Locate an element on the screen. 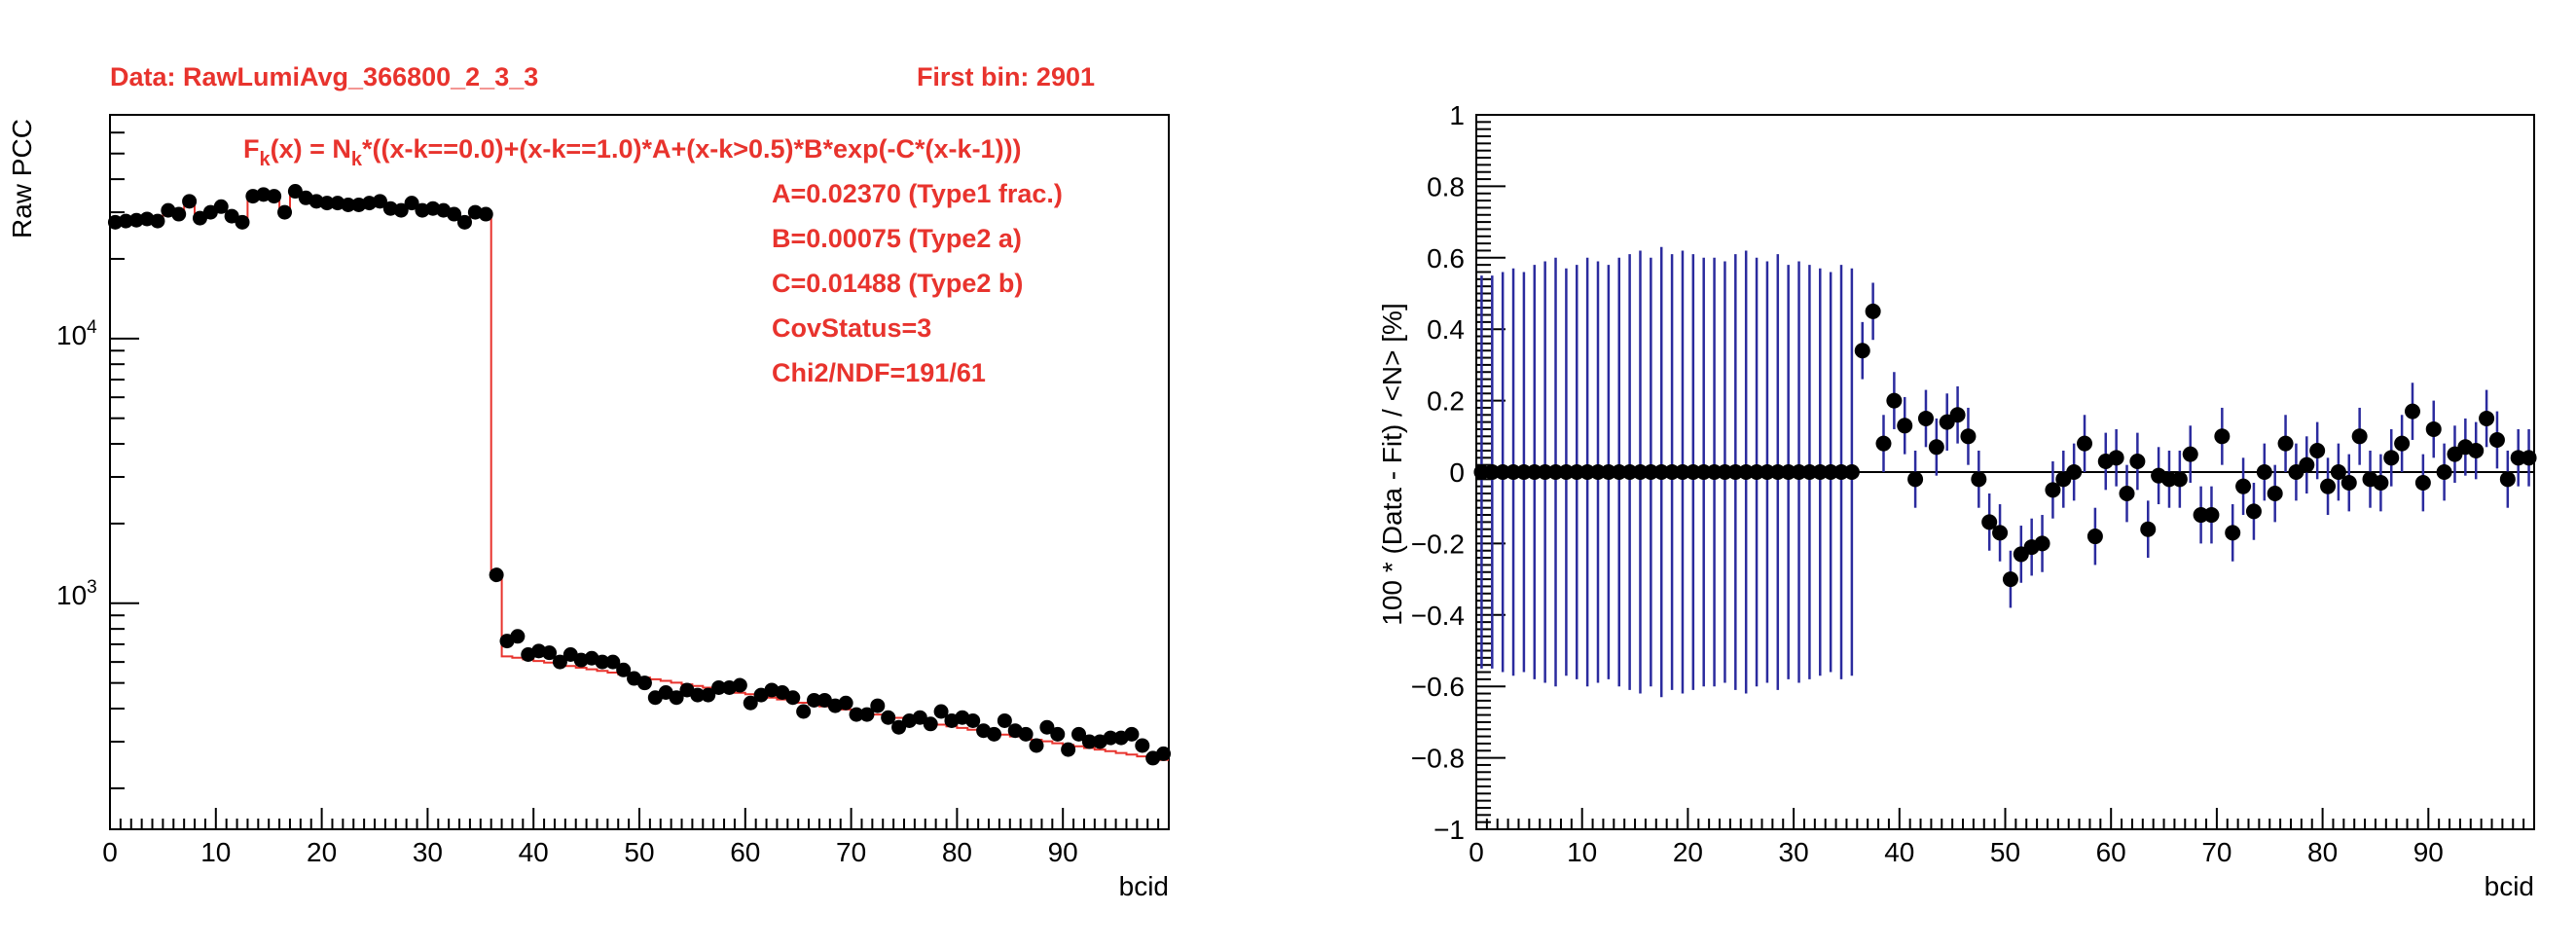  left-x-tick-labels: 0 10 20 30 40 50 60 70 80 90 is located at coordinates (590, 852).